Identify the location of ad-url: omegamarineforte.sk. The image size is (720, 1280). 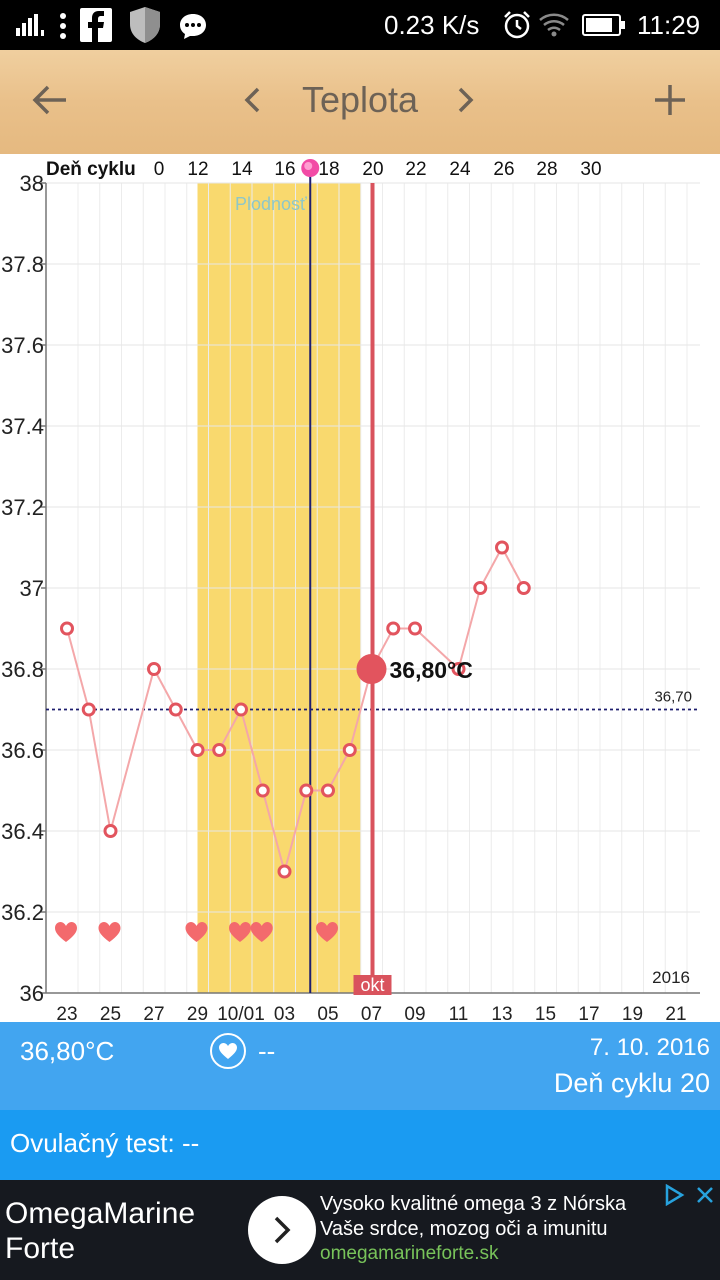
(409, 1253).